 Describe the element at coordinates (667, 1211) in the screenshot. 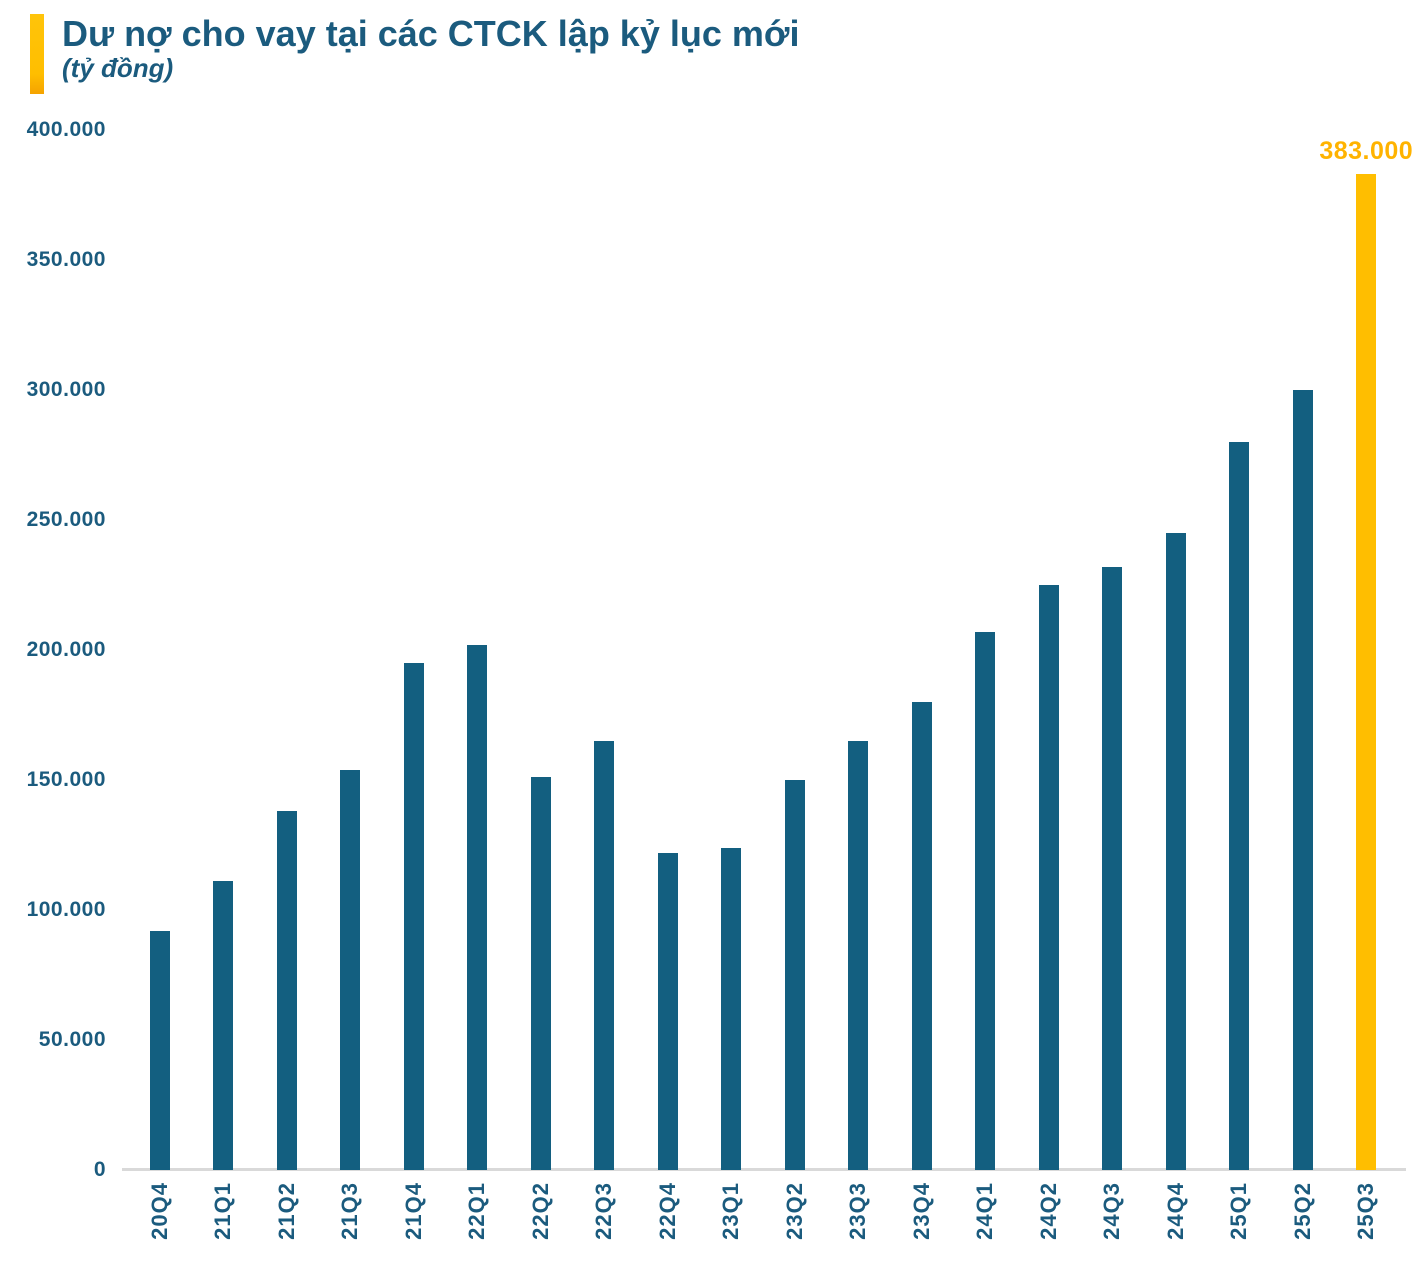

I see `x-axis-tick-label: 22Q4` at that location.